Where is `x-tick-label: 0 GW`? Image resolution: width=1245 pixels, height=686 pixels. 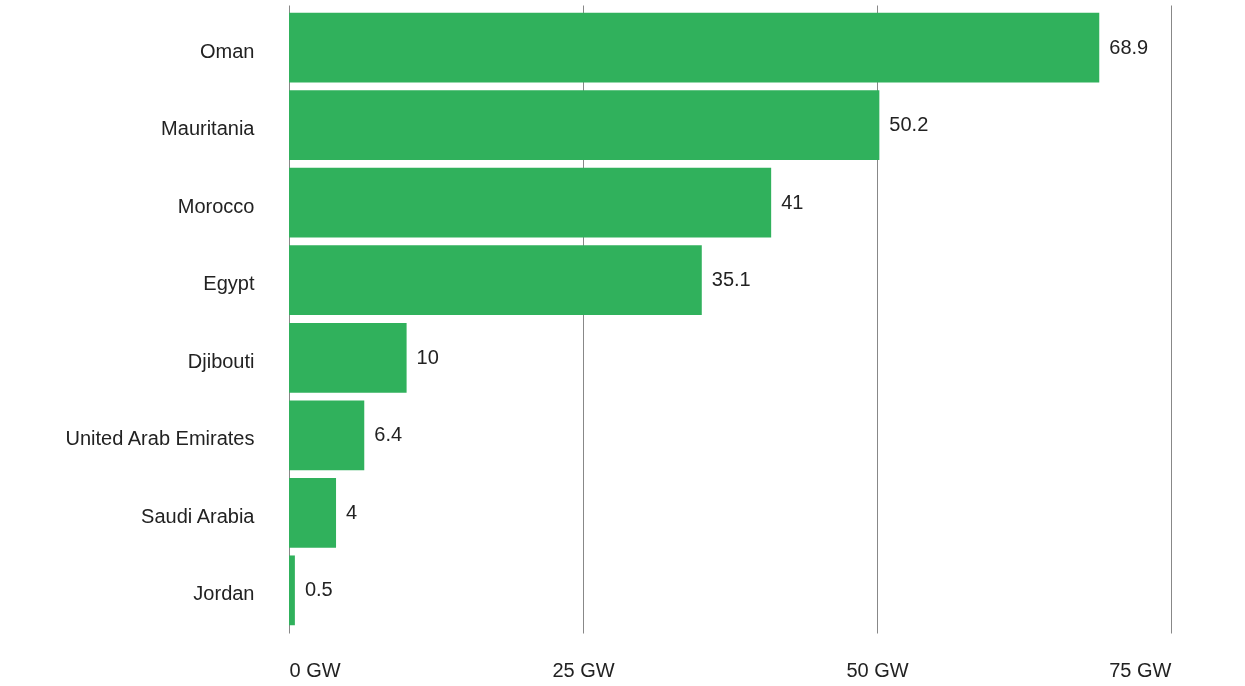
x-tick-label: 0 GW is located at coordinates (315, 669).